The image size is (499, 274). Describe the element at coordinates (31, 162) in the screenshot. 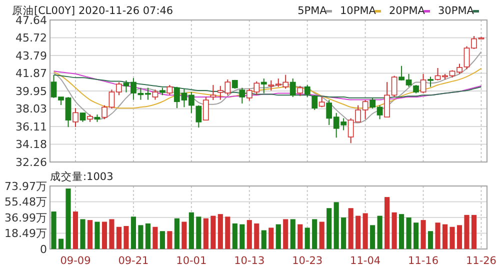

I see `y-tick-label: 32.26` at that location.